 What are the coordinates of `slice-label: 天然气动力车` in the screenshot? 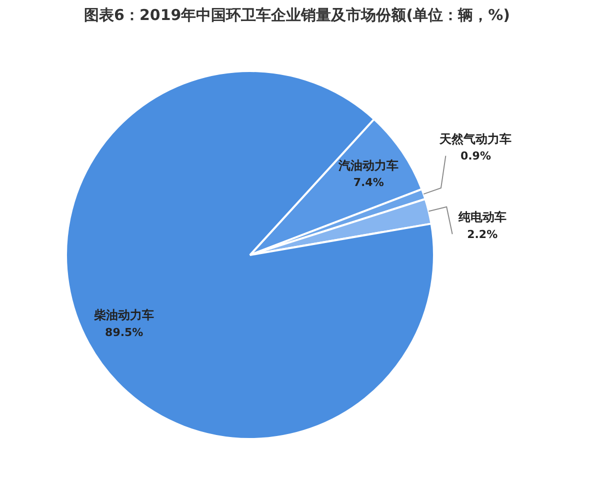 It's located at (475, 139).